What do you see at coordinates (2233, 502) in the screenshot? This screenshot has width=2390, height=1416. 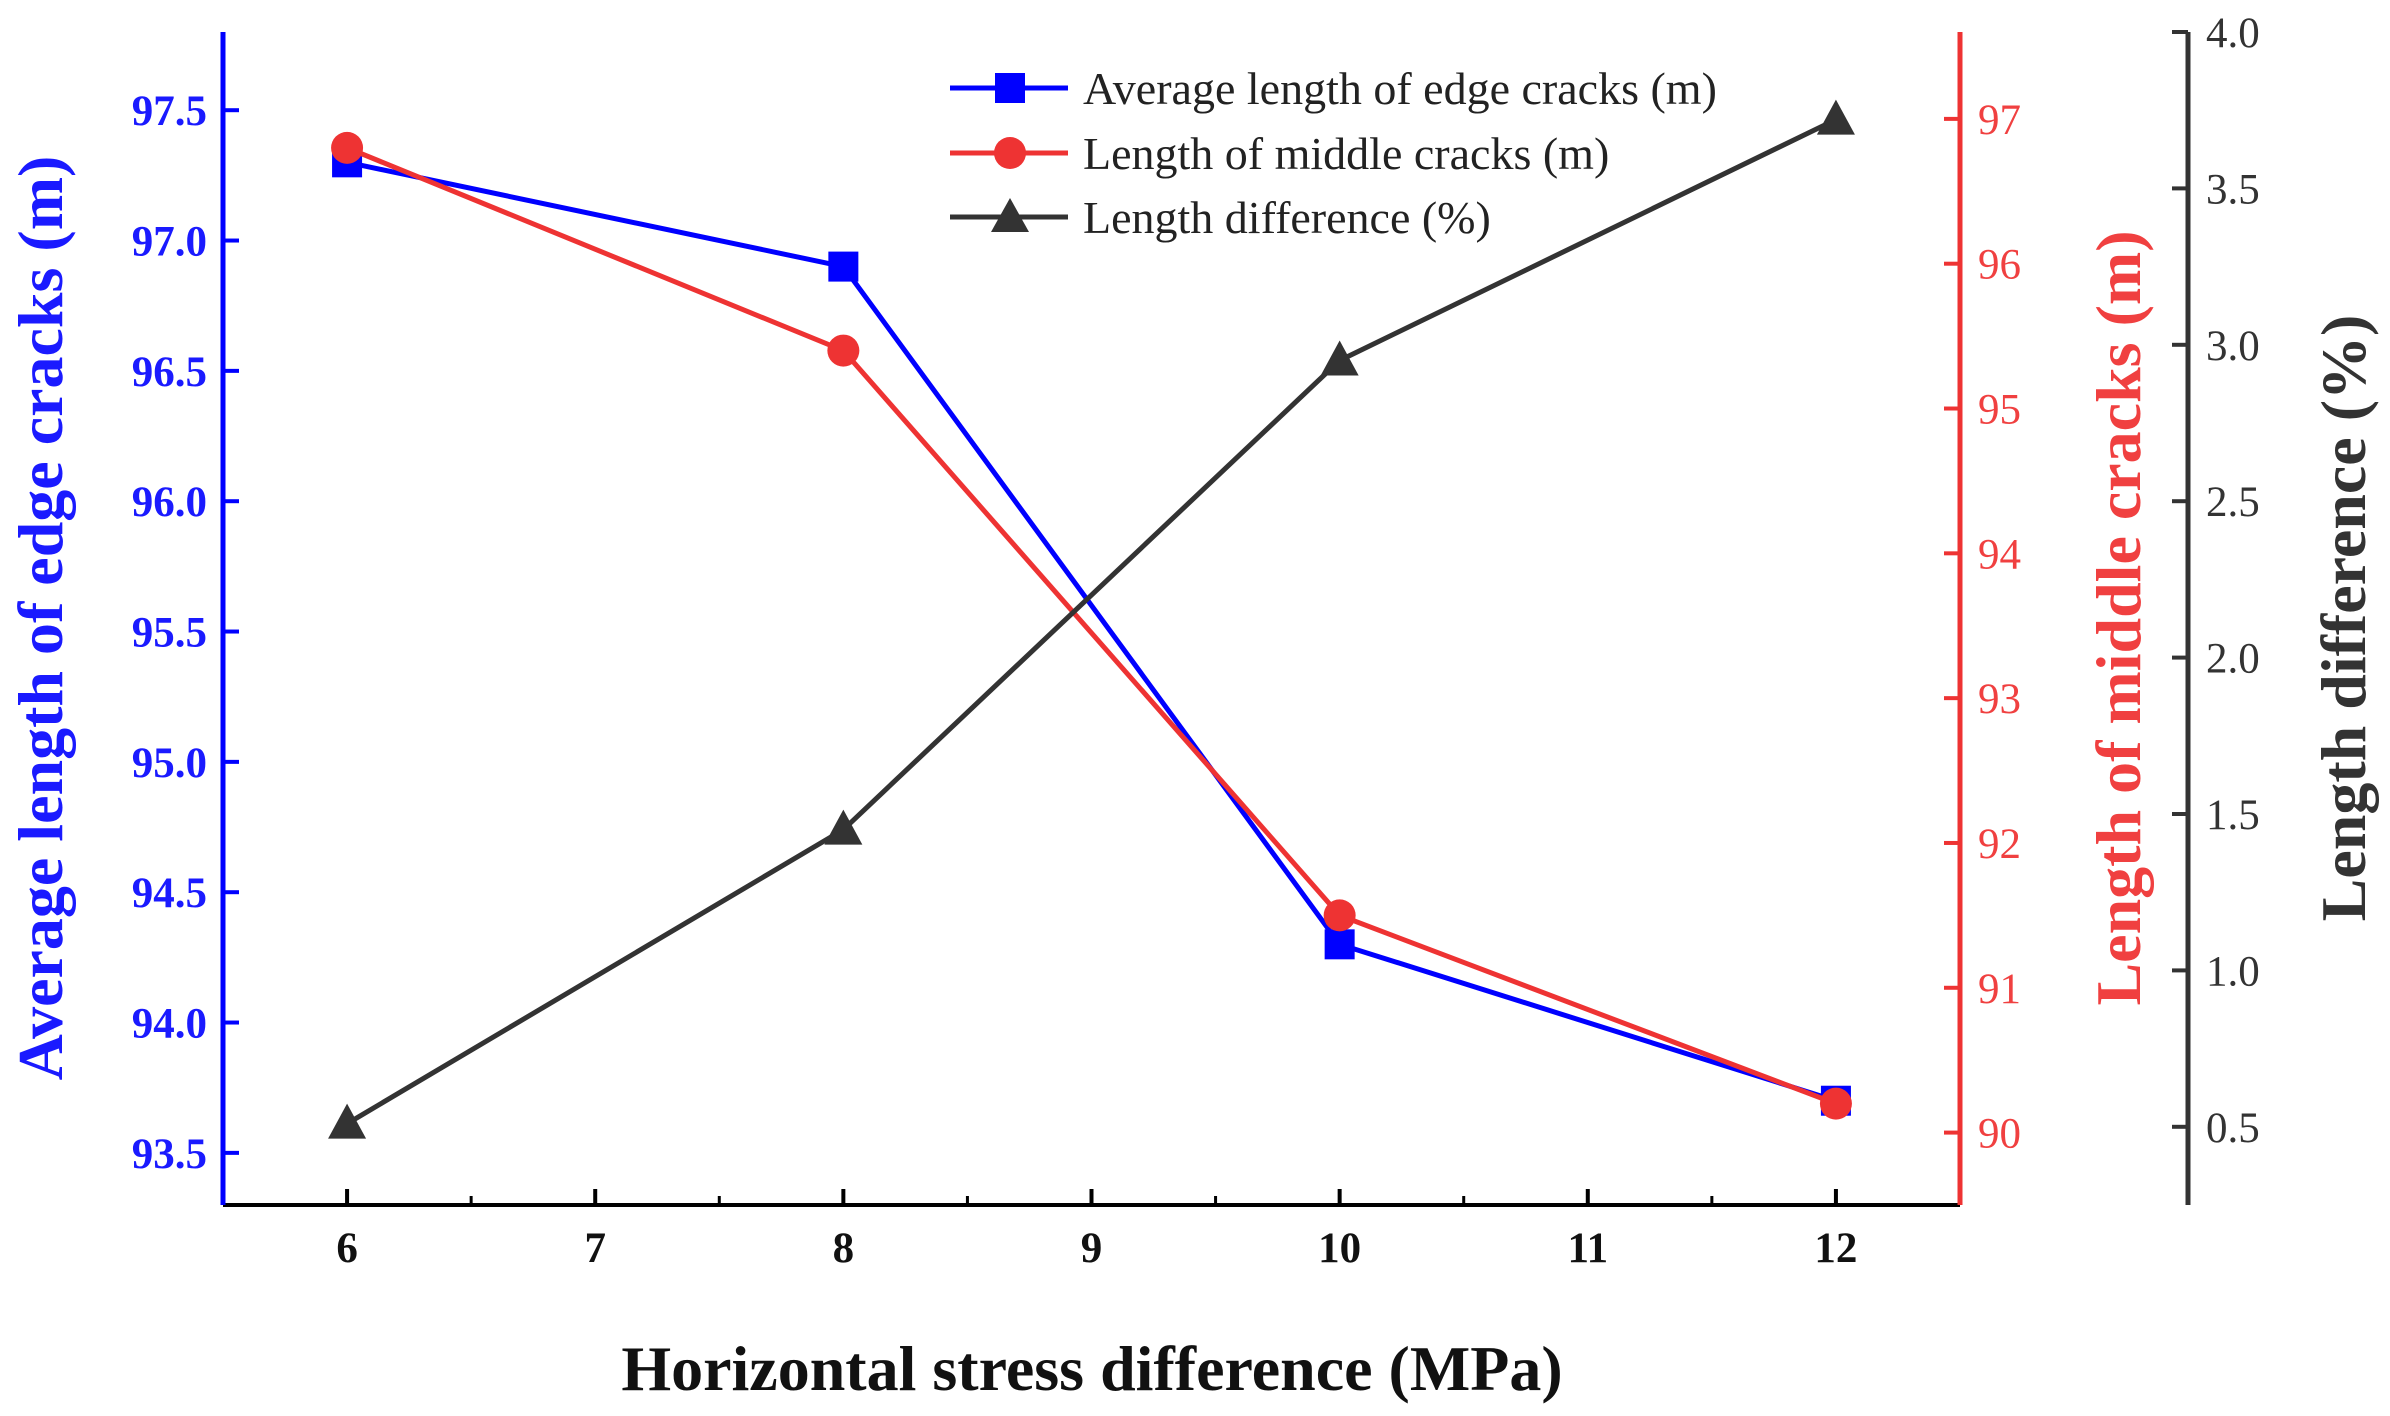 I see `right2-y-tick-label: 2.5` at bounding box center [2233, 502].